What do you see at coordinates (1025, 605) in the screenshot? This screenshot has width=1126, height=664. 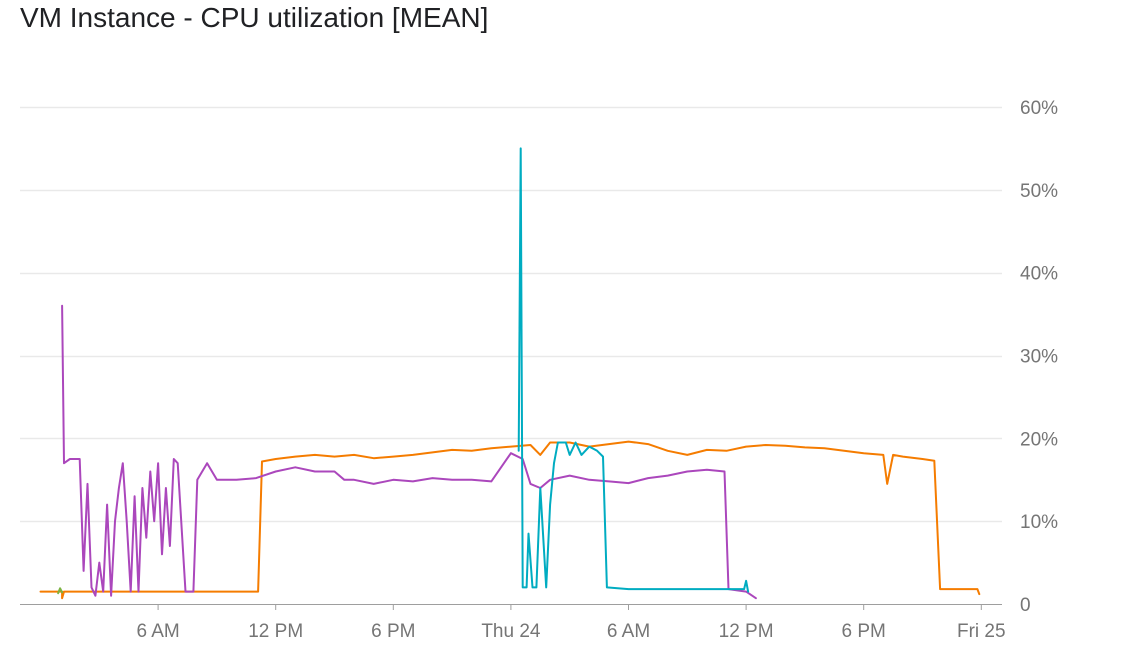 I see `y-tick-label: 0` at bounding box center [1025, 605].